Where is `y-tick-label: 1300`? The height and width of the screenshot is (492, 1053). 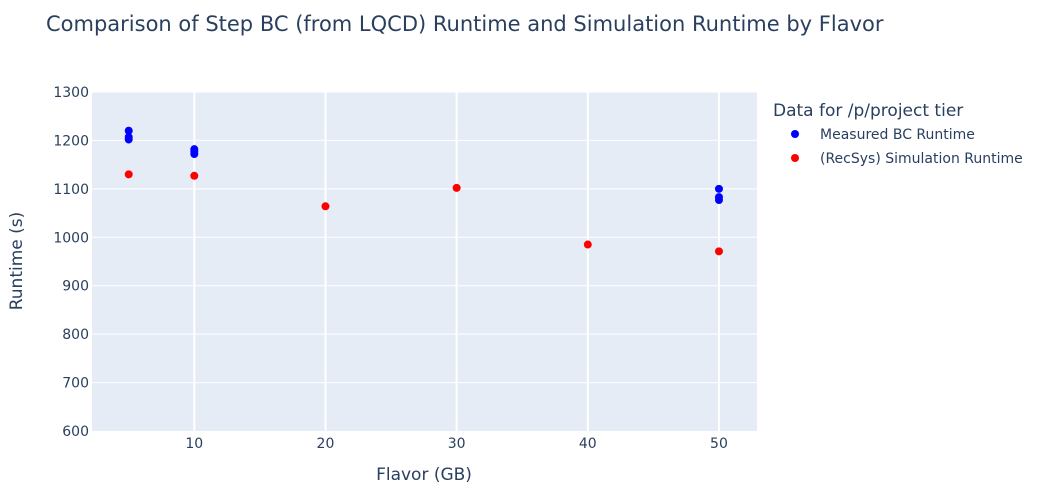
y-tick-label: 1300 is located at coordinates (71, 93).